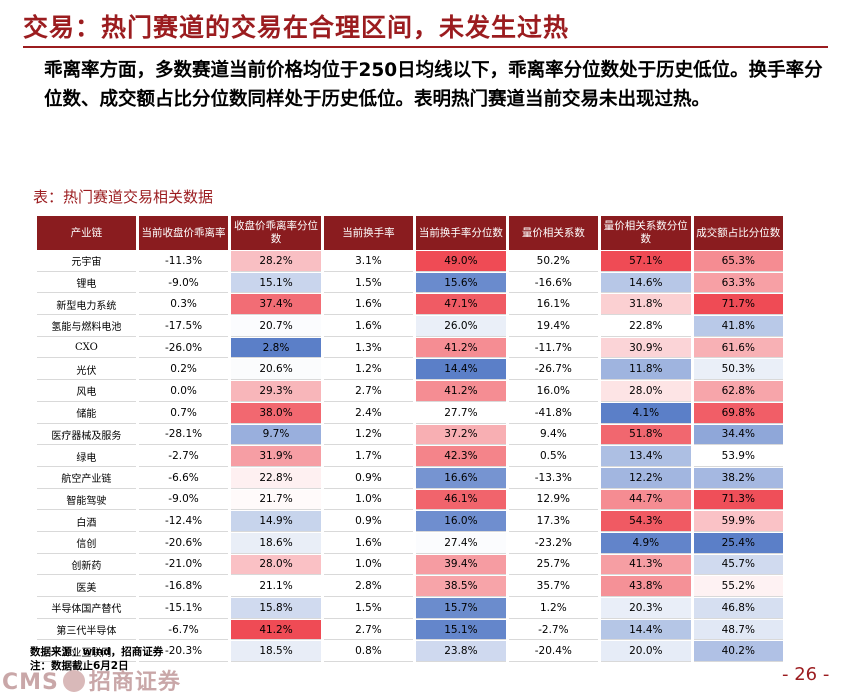  I want to click on row-label: 创新药, so click(86, 565).